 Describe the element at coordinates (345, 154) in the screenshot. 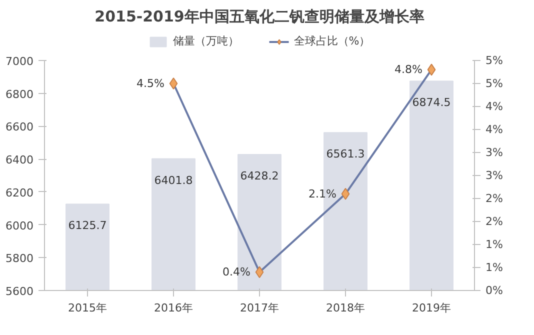

I see `data-label: 6561.3` at that location.